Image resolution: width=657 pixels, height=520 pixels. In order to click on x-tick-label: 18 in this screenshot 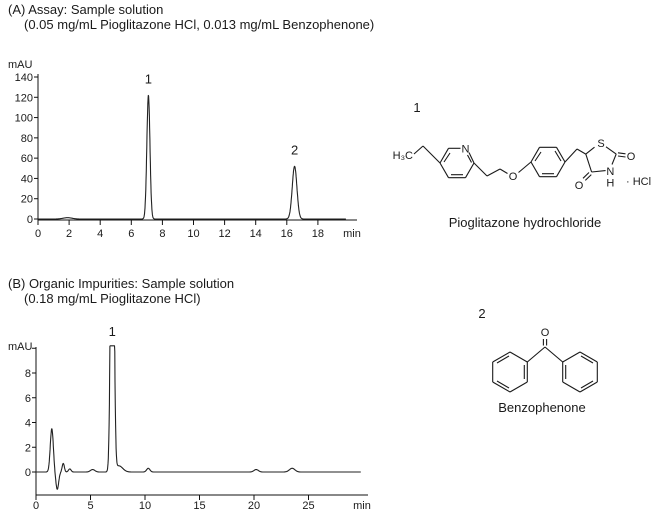, I will do `click(318, 234)`.